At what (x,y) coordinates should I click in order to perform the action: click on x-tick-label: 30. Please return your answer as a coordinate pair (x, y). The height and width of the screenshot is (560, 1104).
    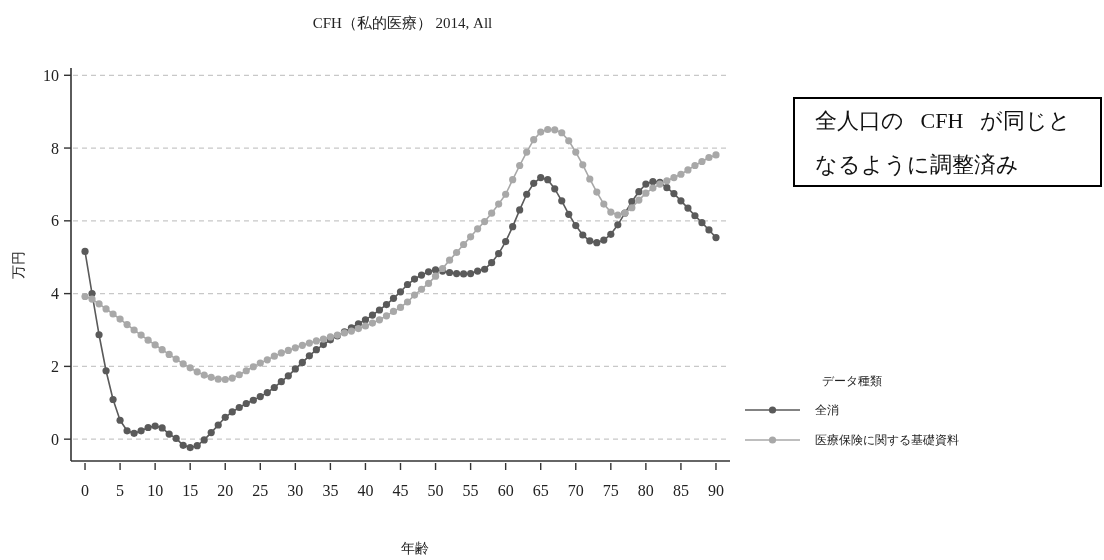
    Looking at the image, I should click on (295, 490).